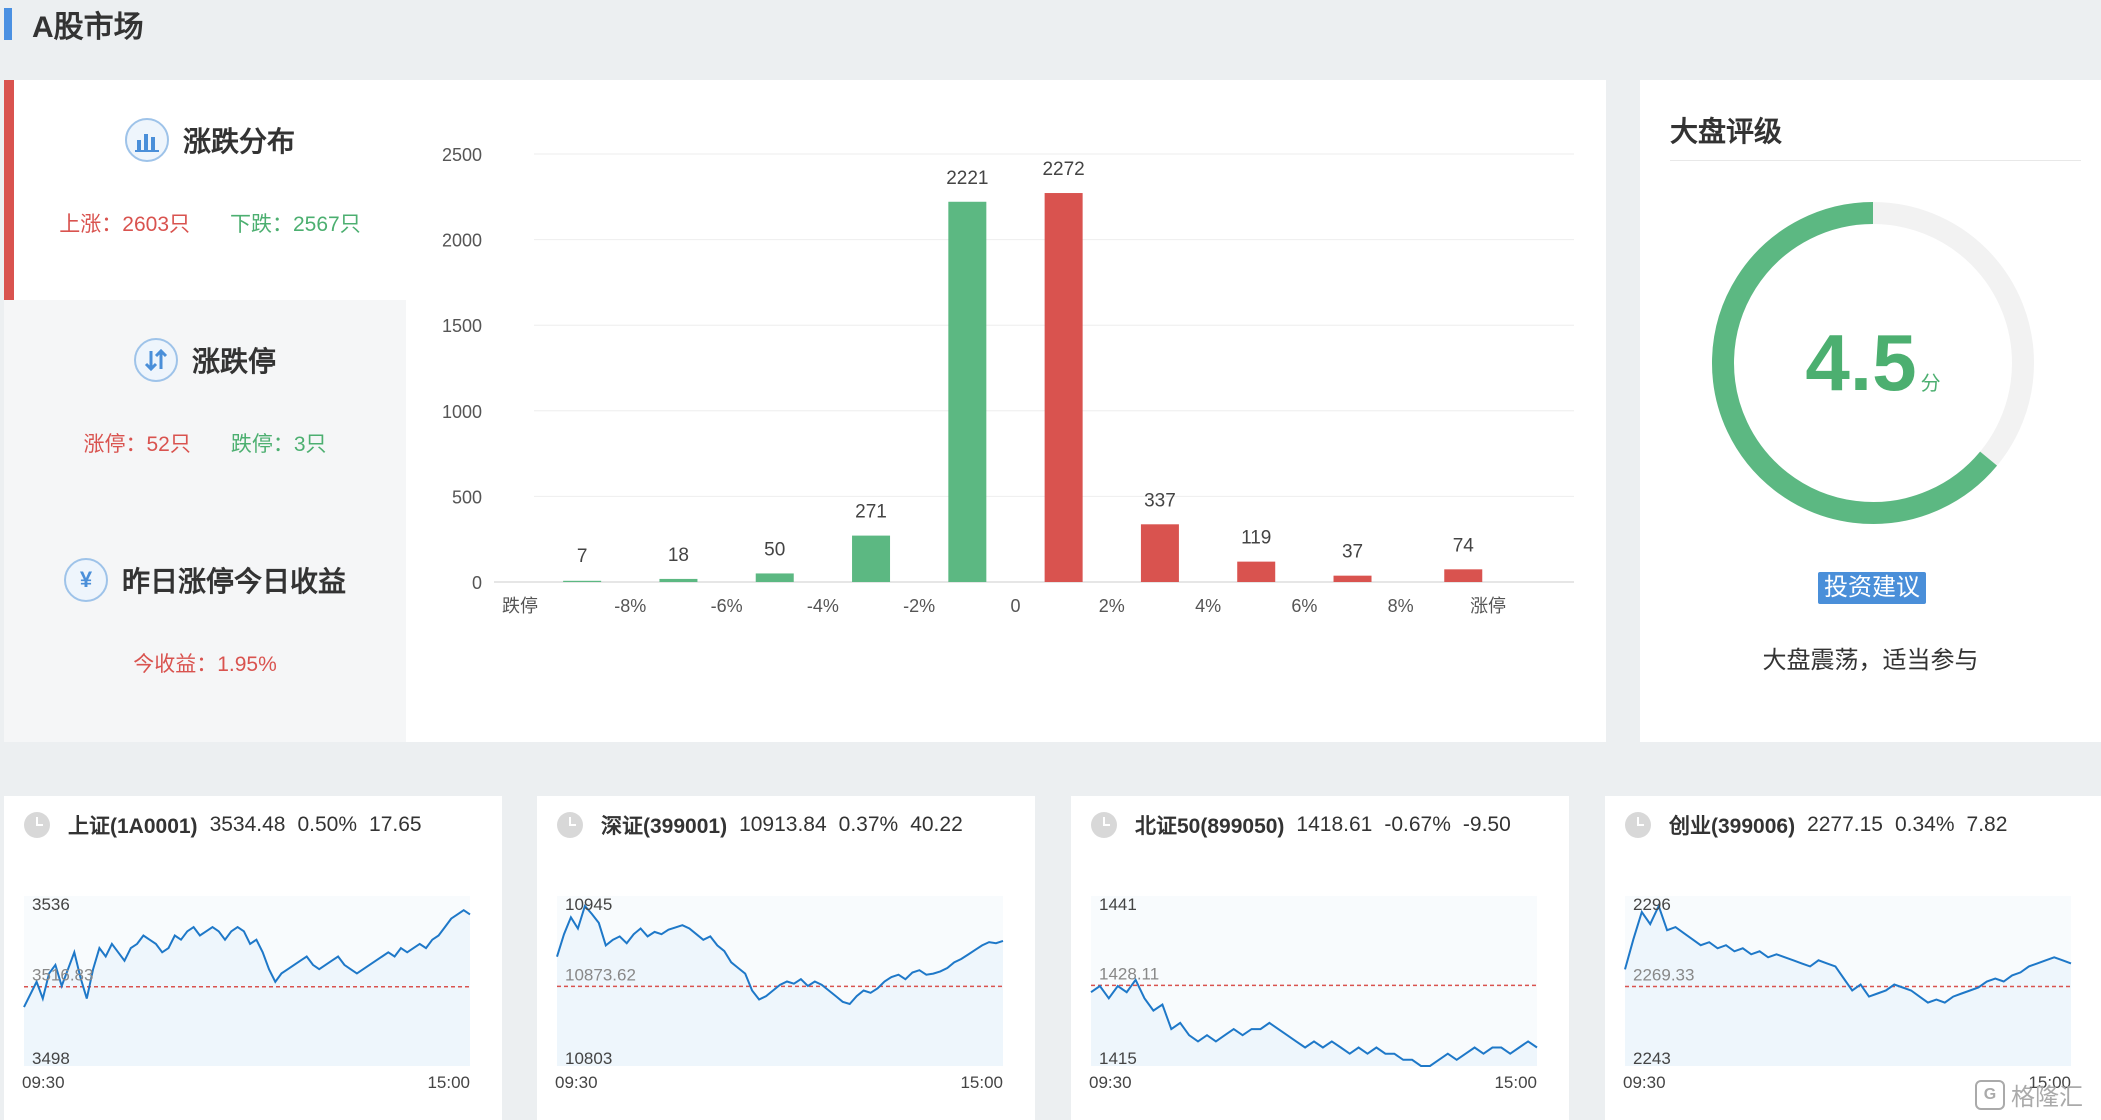  Describe the element at coordinates (146, 140) in the screenshot. I see `bar-chart-icon` at that location.